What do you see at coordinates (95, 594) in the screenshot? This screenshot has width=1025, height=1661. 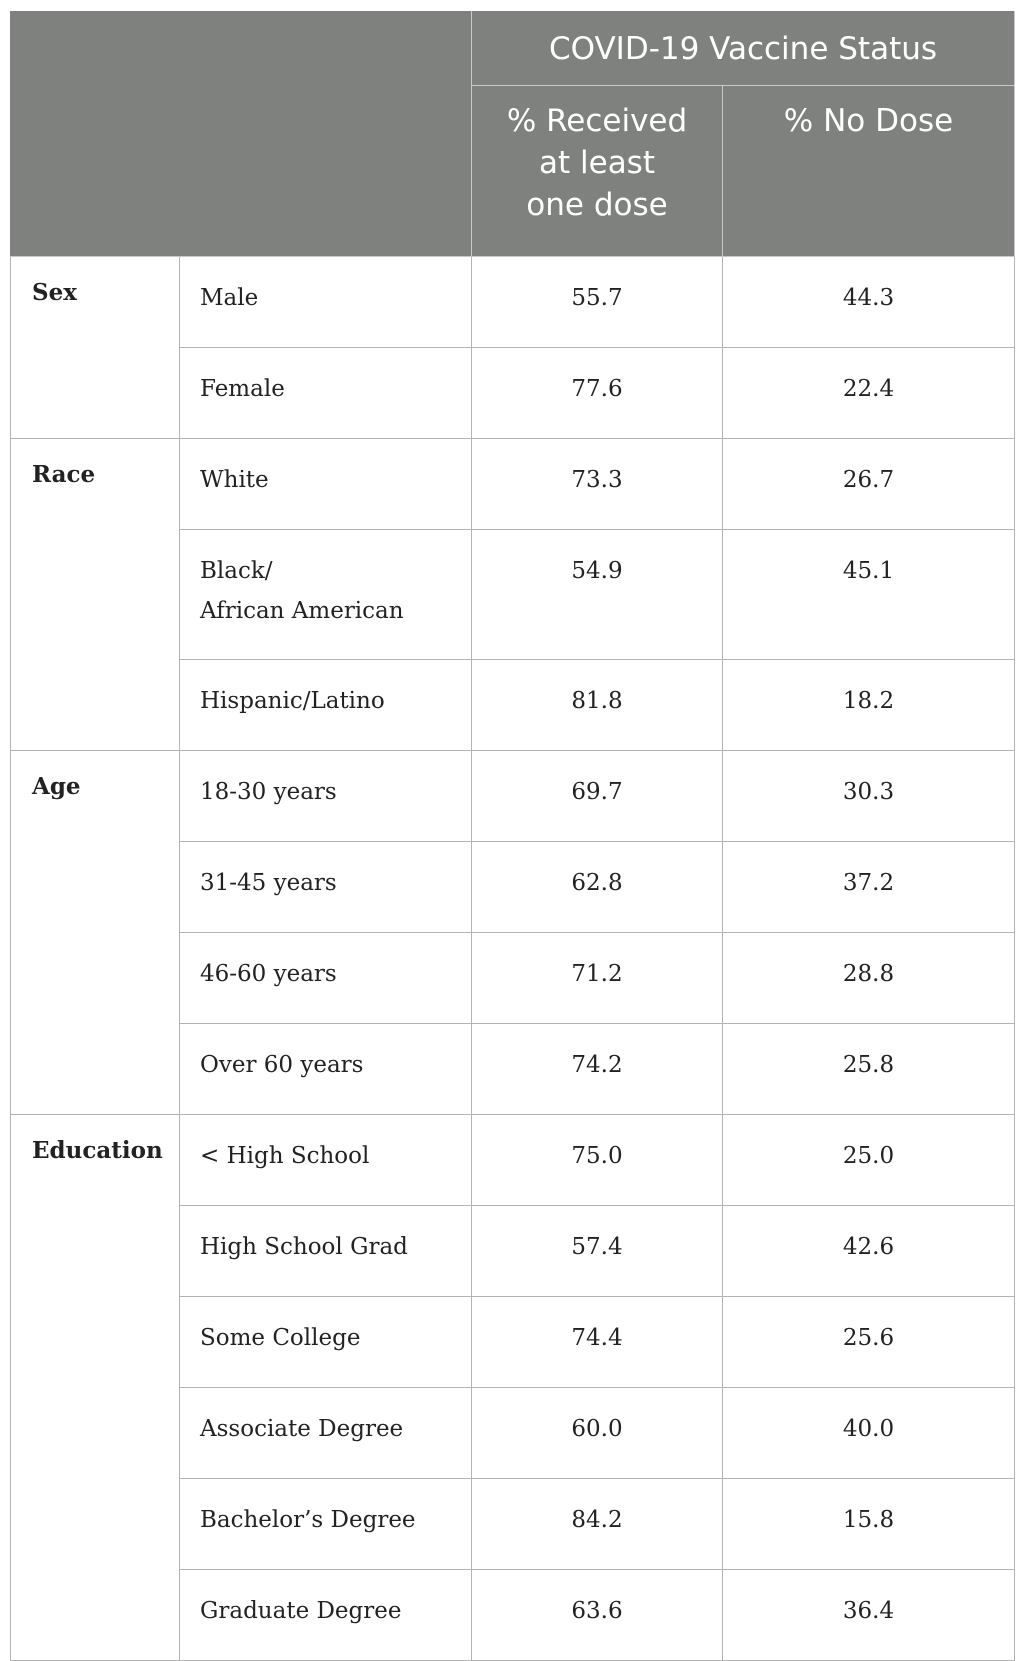 I see `group-label-race: Race` at bounding box center [95, 594].